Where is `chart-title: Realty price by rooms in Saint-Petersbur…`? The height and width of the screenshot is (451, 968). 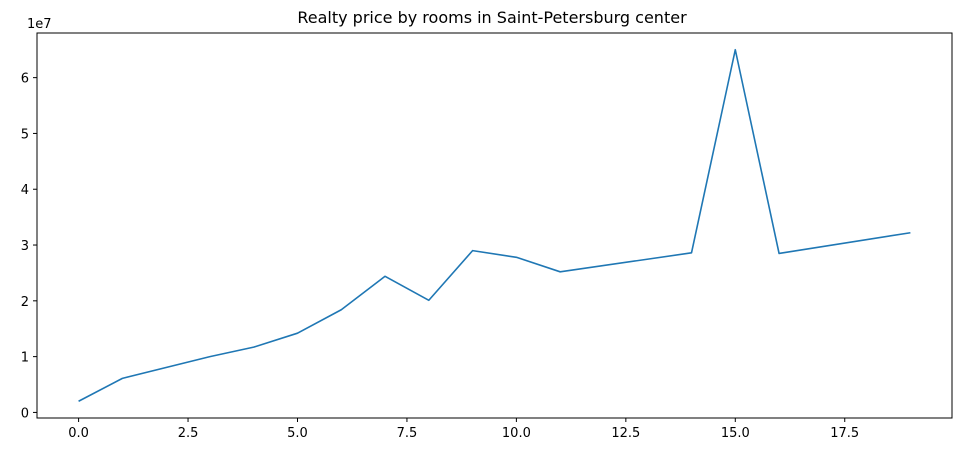
chart-title: Realty price by rooms in Saint-Petersbur… is located at coordinates (492, 17).